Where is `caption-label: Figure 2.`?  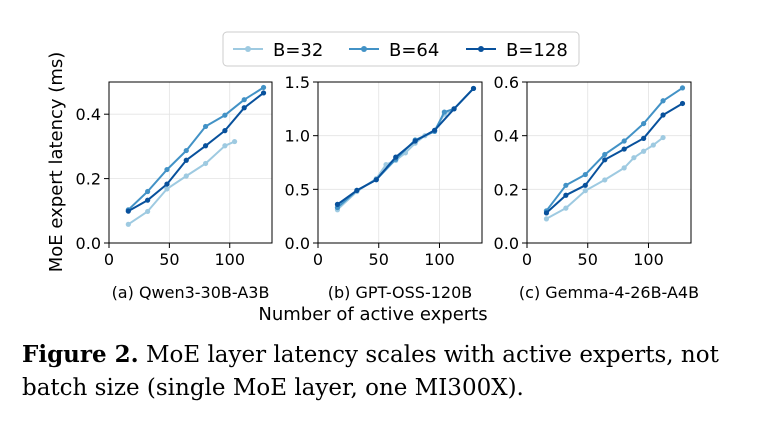
caption-label: Figure 2. is located at coordinates (80, 354).